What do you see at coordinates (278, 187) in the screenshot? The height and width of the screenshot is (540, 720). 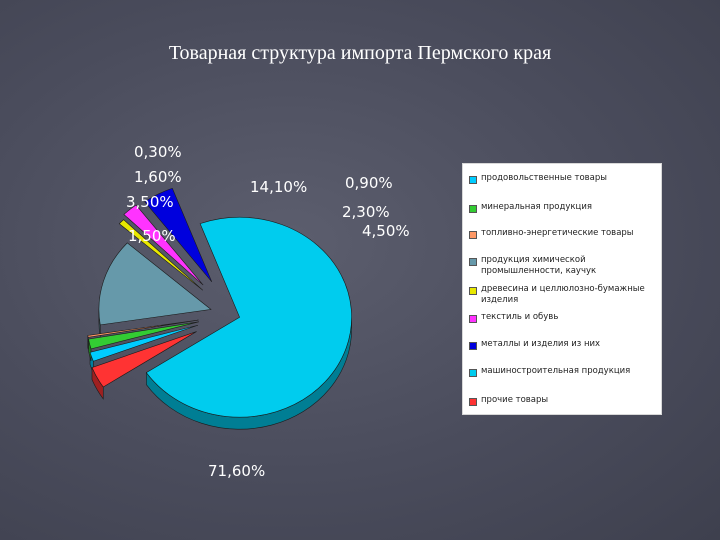 I see `pie-data-label: 14,10%` at bounding box center [278, 187].